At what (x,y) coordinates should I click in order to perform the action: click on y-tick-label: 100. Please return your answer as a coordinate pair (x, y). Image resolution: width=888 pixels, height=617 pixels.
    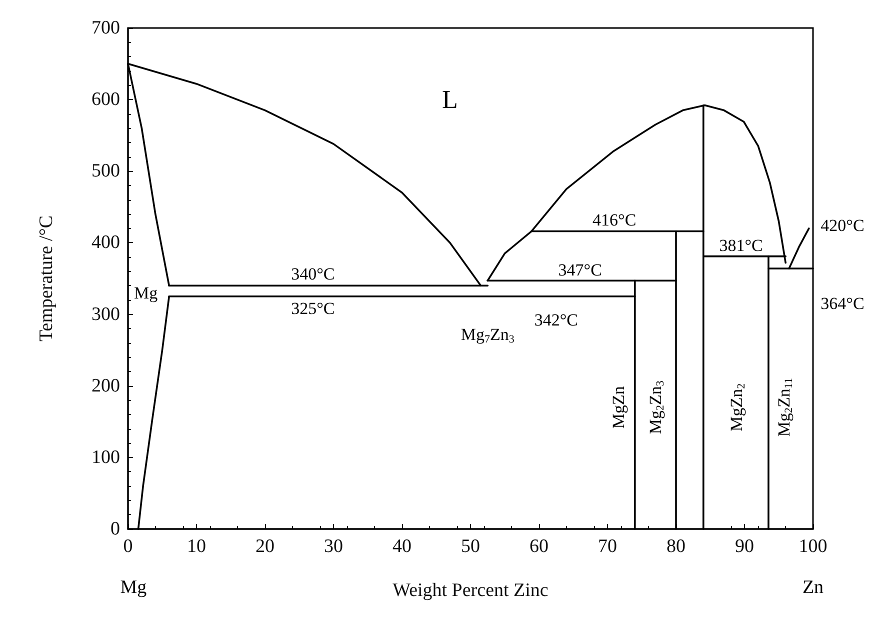
    Looking at the image, I should click on (106, 457).